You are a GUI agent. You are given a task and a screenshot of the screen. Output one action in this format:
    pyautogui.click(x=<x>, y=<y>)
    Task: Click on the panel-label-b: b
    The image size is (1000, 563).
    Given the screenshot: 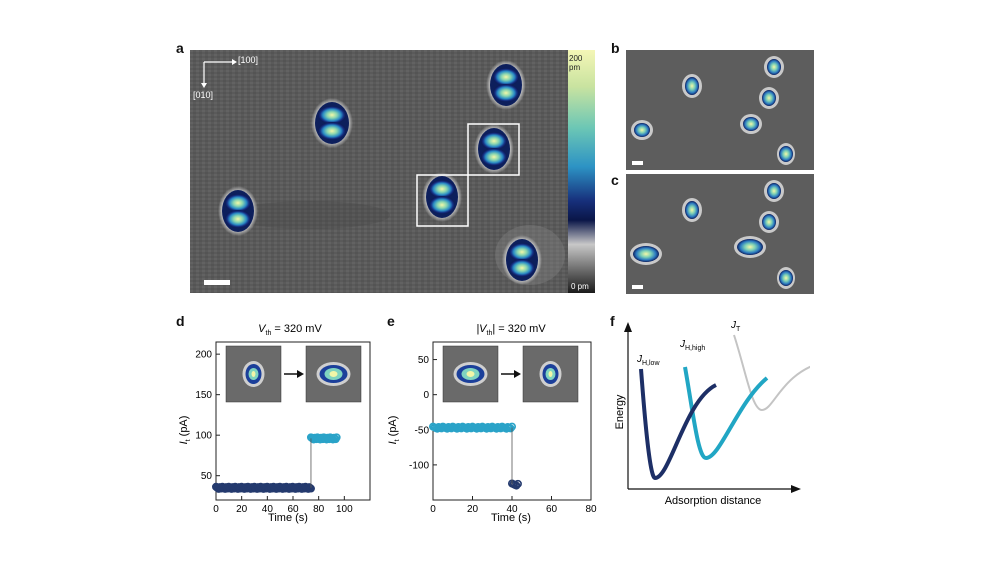 What is the action you would take?
    pyautogui.click(x=615, y=48)
    